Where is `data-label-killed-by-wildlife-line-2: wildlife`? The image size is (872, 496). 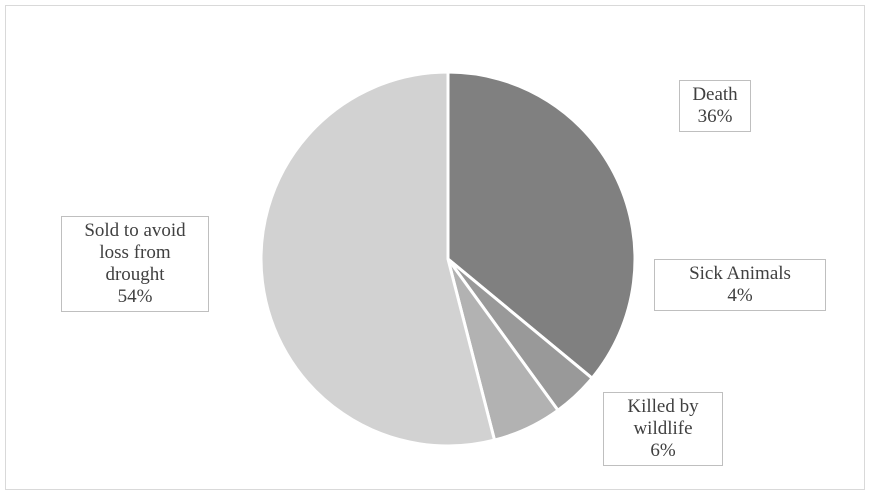 data-label-killed-by-wildlife-line-2: wildlife is located at coordinates (663, 428).